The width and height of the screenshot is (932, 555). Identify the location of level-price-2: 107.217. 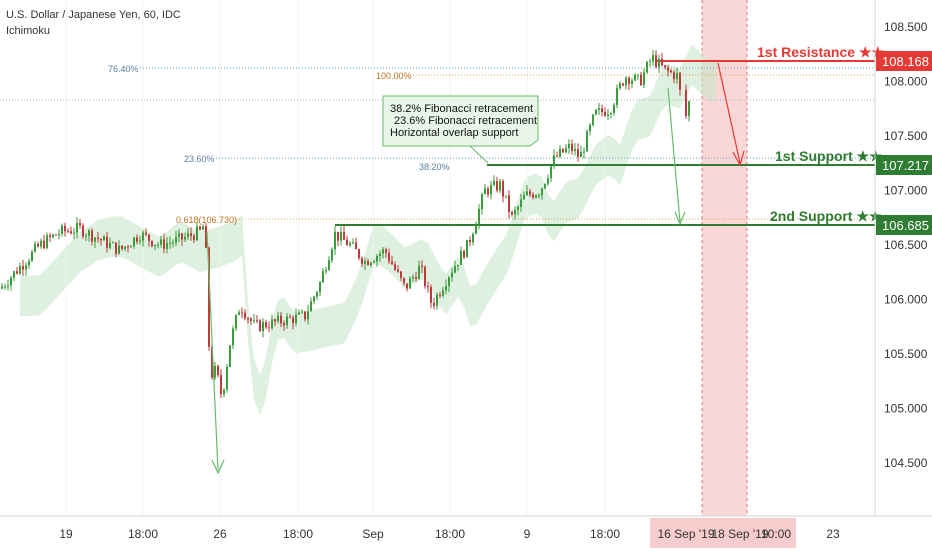
(905, 165).